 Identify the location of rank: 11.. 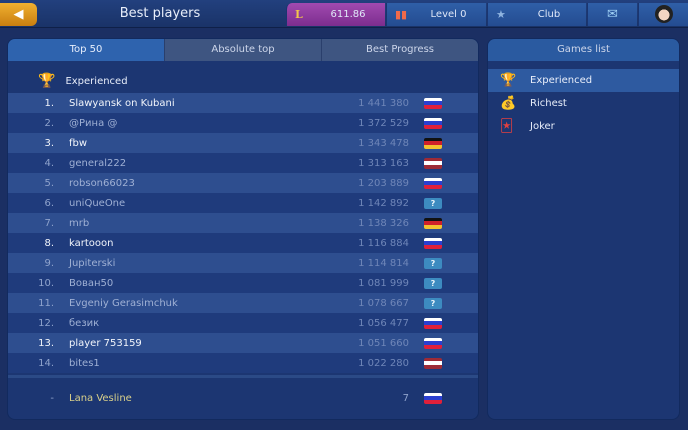
(46, 303).